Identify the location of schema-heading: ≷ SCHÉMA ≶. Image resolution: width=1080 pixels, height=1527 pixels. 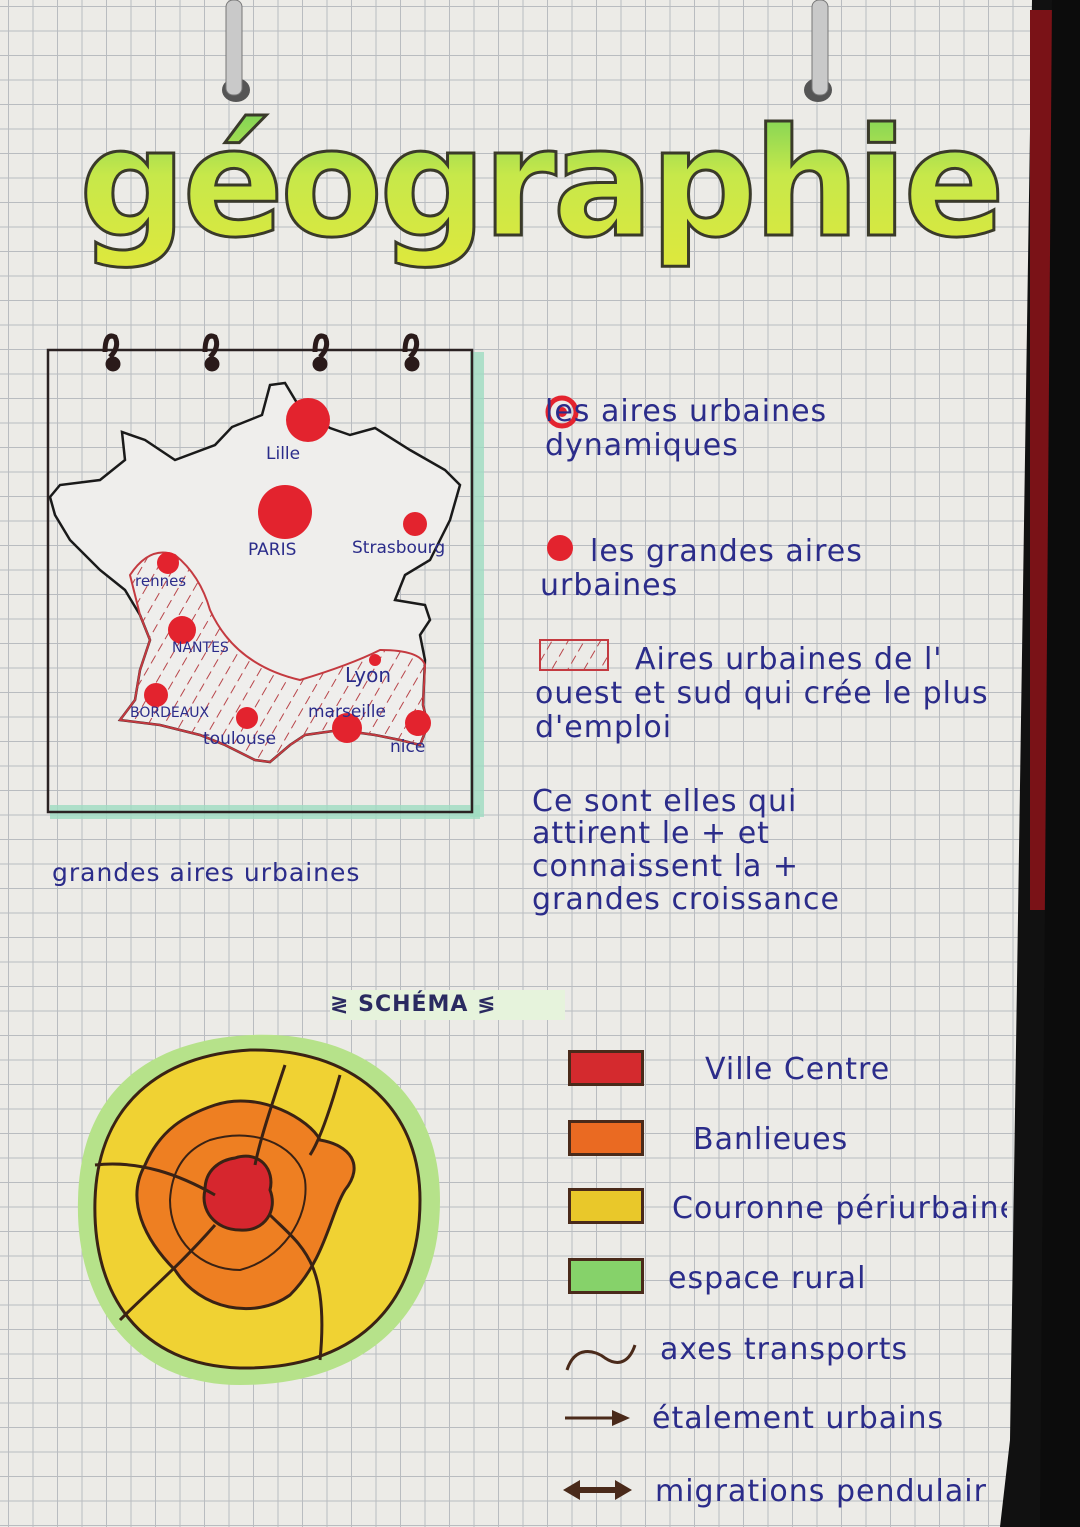
(413, 1004).